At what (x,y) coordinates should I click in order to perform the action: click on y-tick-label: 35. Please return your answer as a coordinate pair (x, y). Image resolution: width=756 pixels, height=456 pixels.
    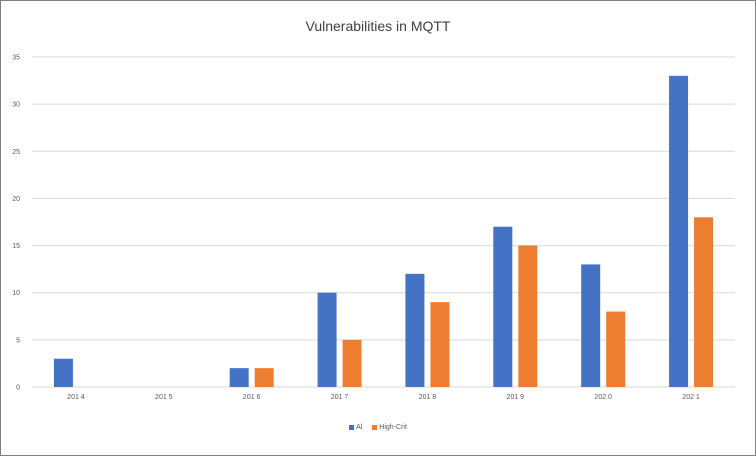
    Looking at the image, I should click on (16, 58).